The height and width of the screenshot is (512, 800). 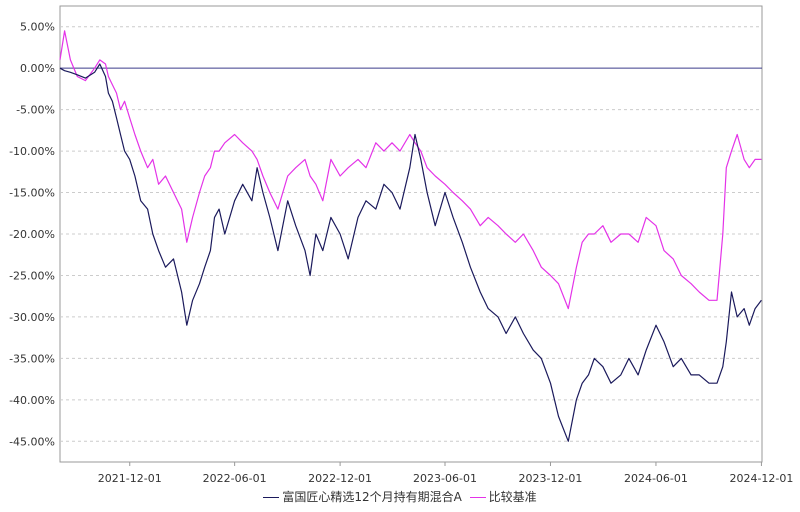 What do you see at coordinates (32, 193) in the screenshot?
I see `y-tick-label: -15.00%` at bounding box center [32, 193].